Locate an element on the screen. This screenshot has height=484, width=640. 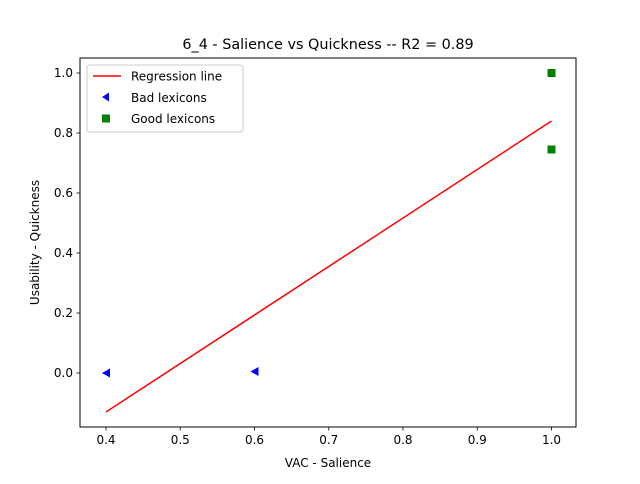
x-tick-label: 0.7 is located at coordinates (328, 440).